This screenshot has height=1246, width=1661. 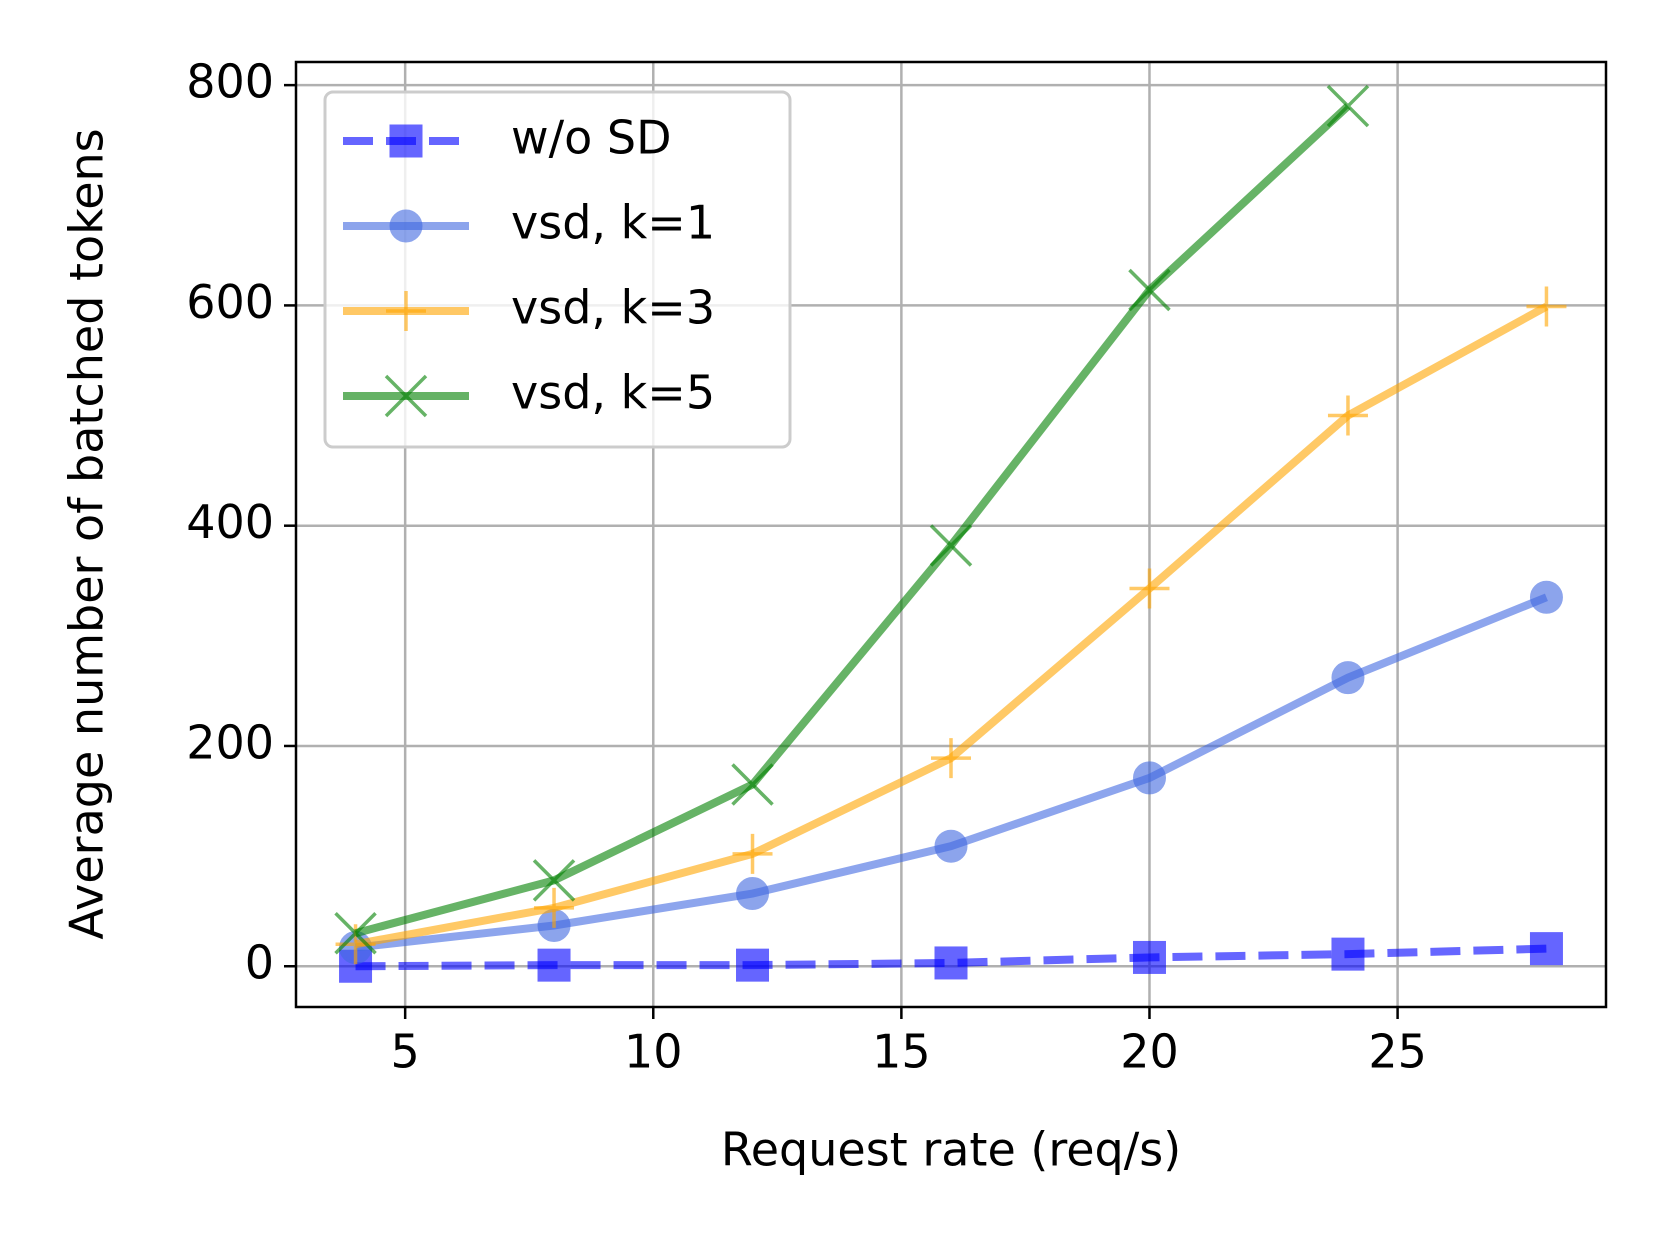 I want to click on y-tick-label: 800, so click(x=230, y=82).